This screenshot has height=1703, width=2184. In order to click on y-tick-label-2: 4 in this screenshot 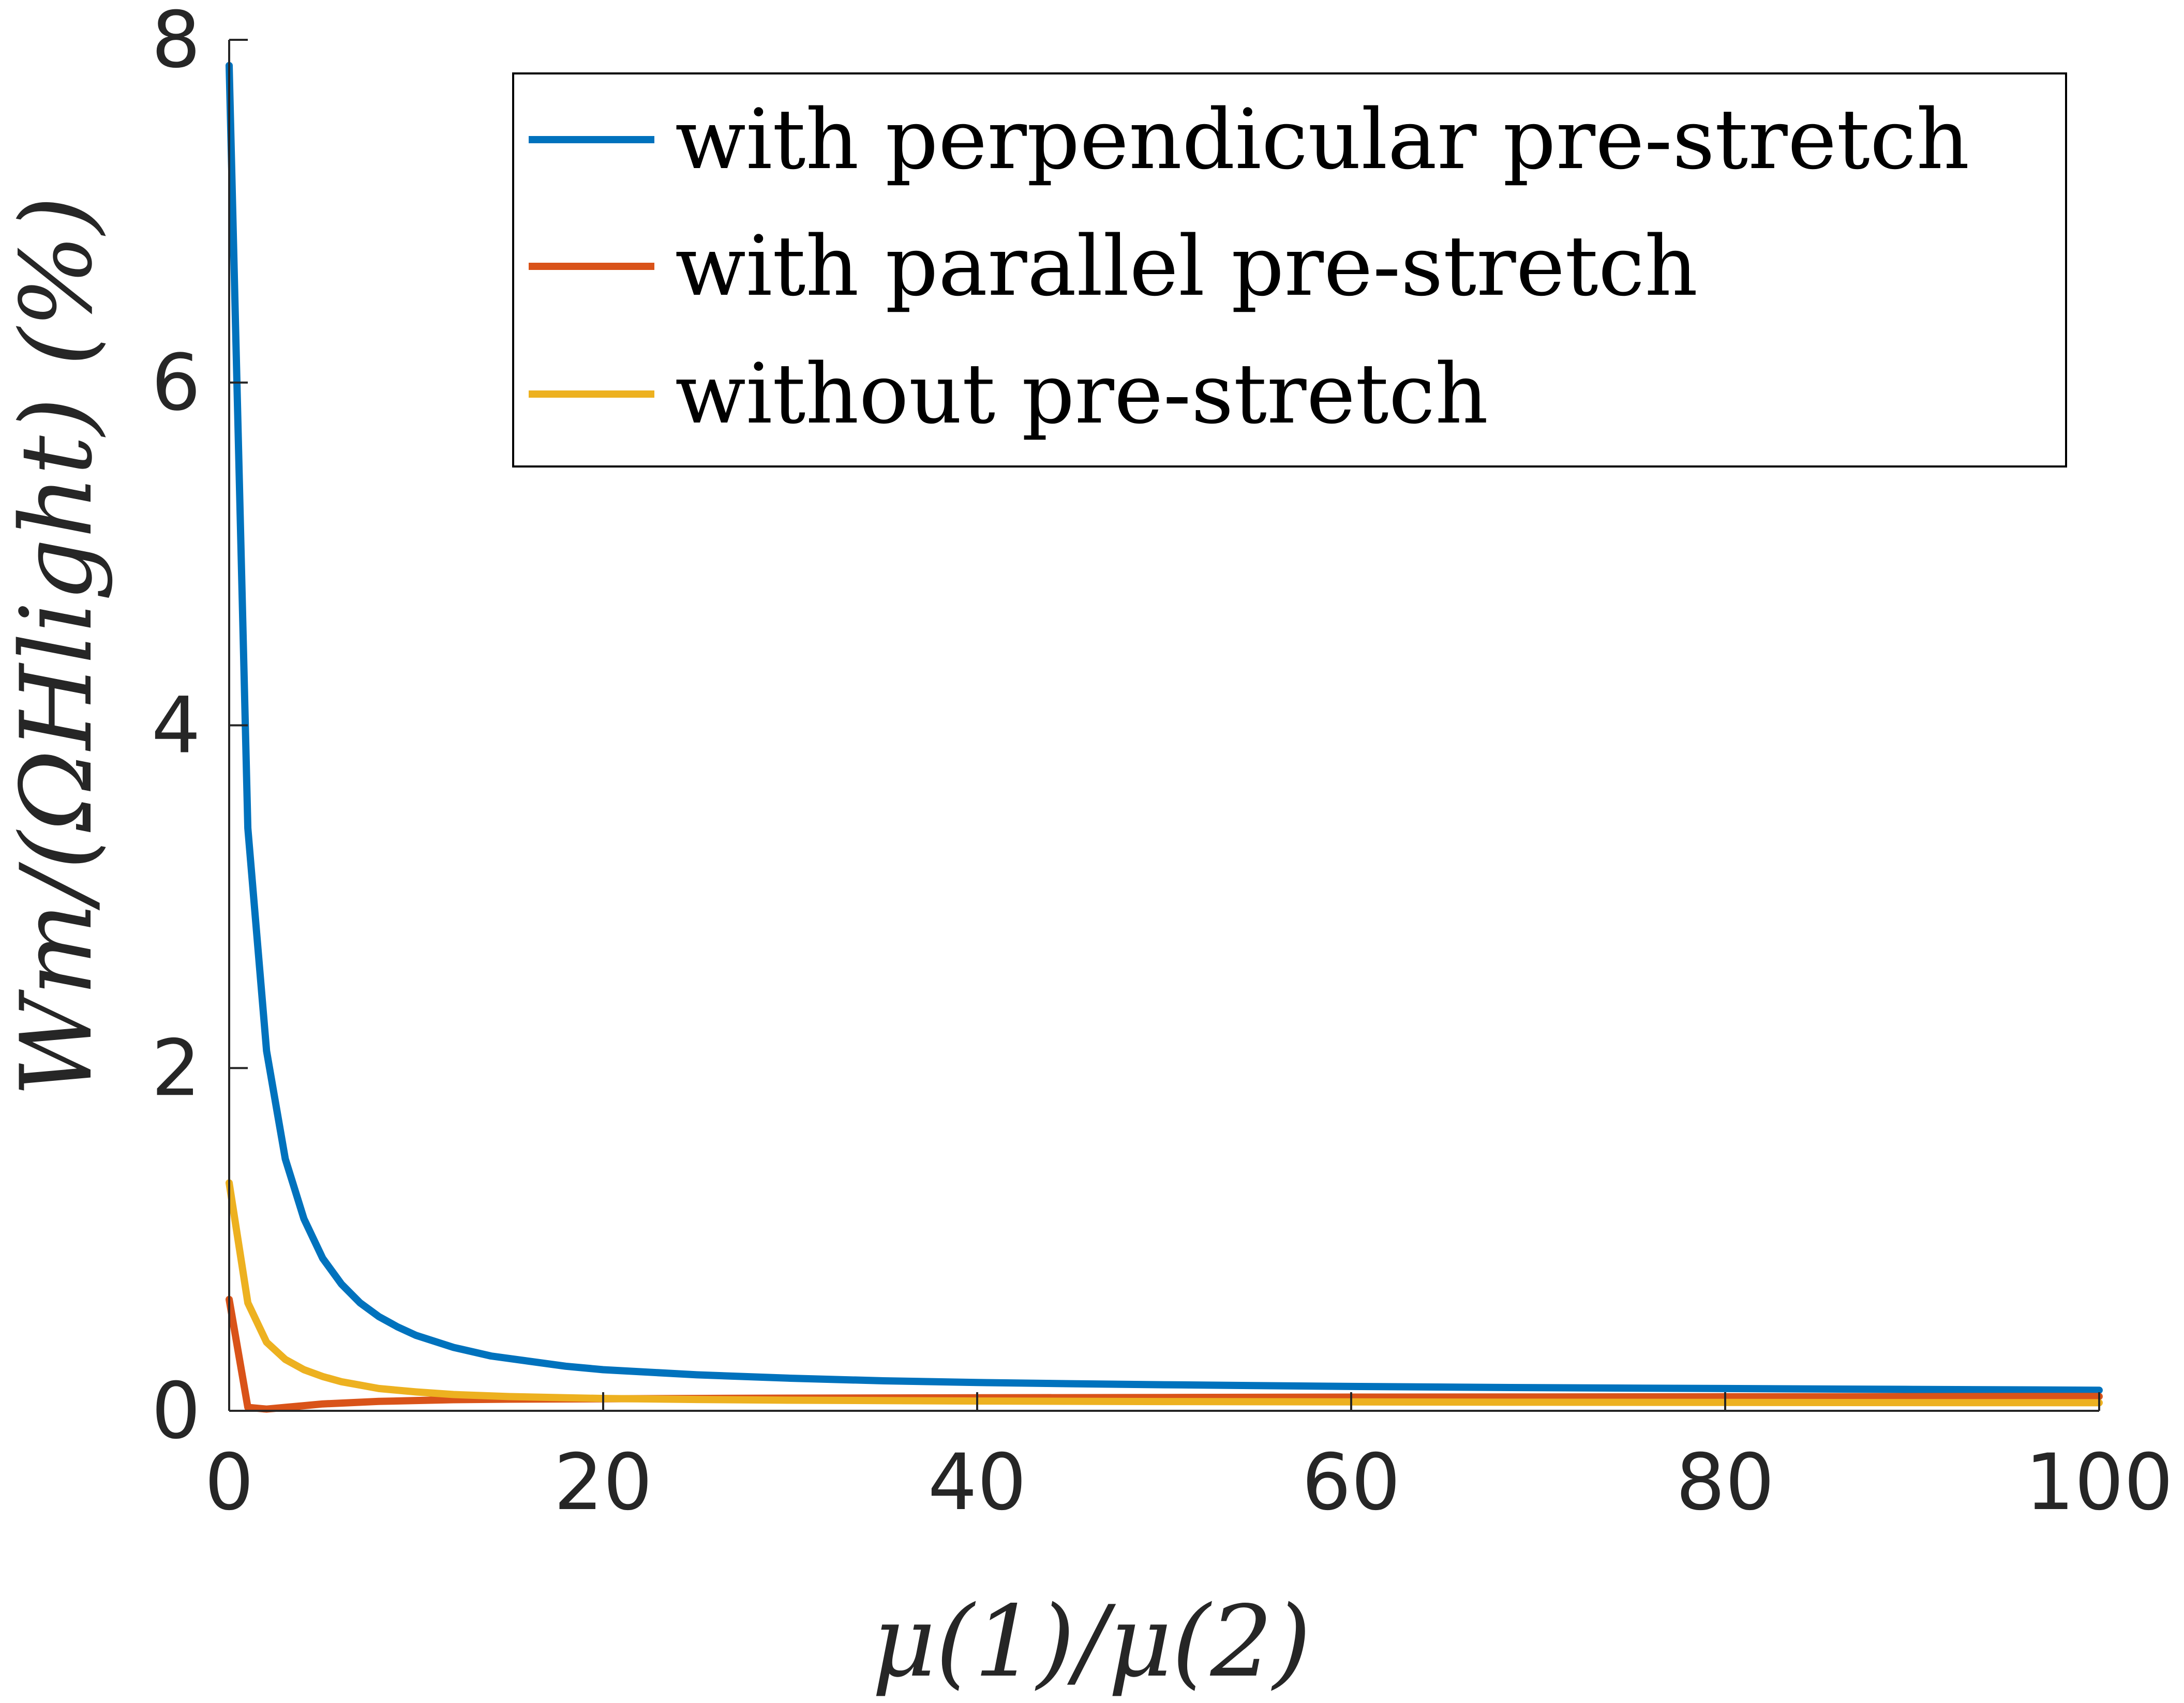, I will do `click(177, 726)`.